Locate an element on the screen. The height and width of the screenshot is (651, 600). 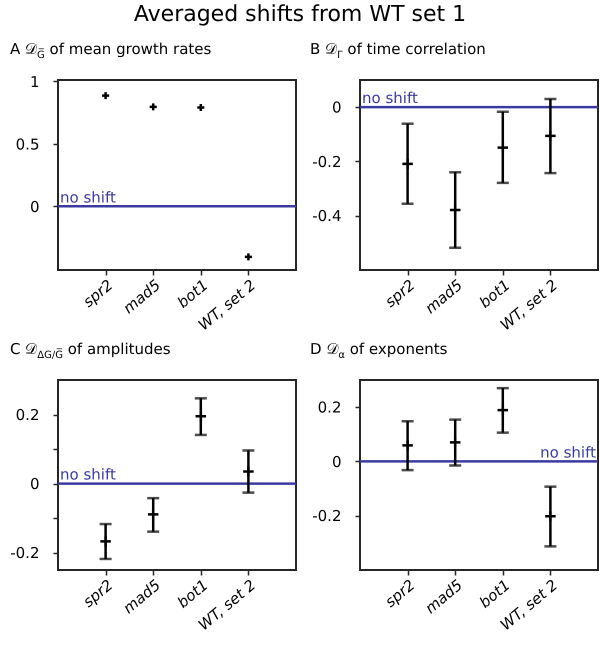
chart-title: C 𝒟$_{ΔG/G̅}$ of amplitudes is located at coordinates (90, 350).